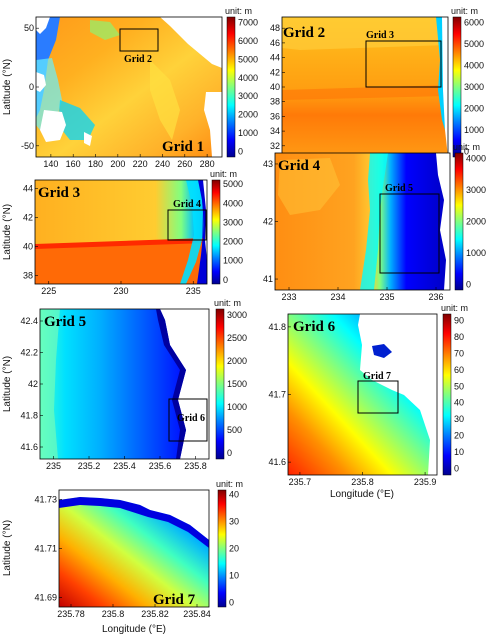  I want to click on panel-title-grid-7: Grid 7, so click(174, 600).